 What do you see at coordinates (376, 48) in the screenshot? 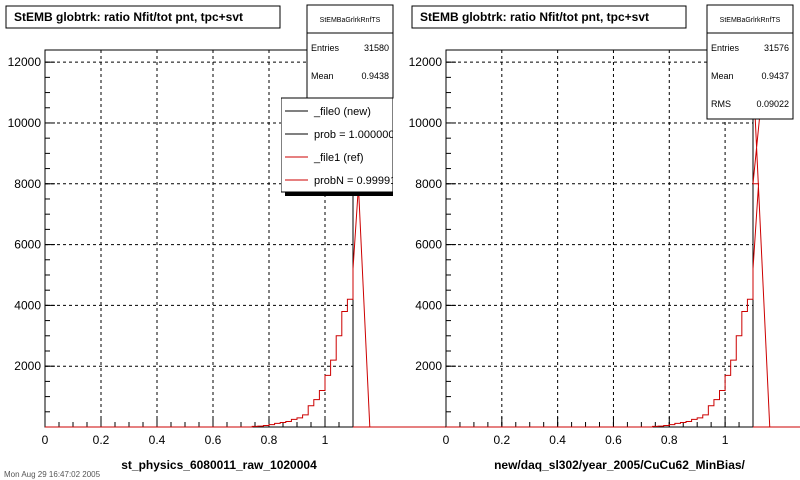
I see `stats-value: 31580` at bounding box center [376, 48].